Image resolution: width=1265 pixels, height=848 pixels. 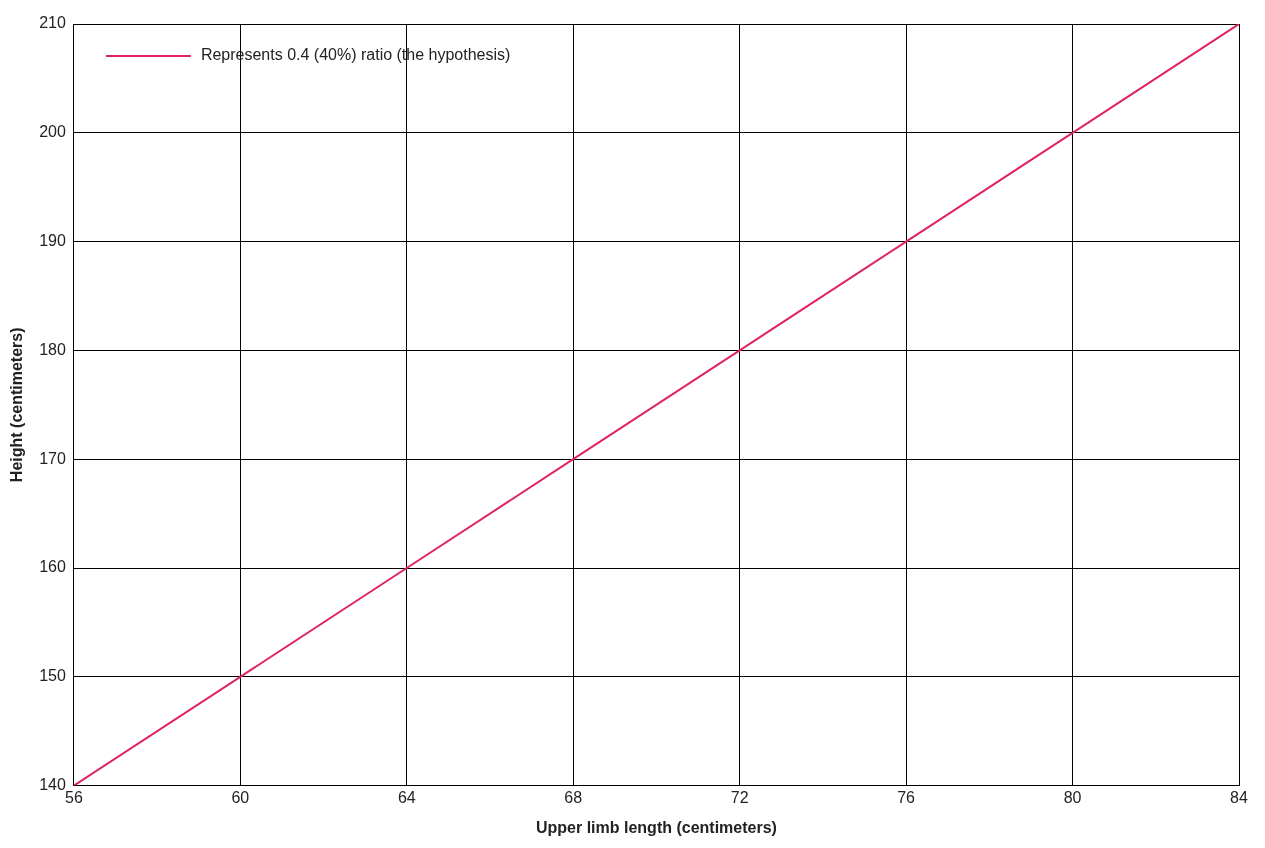 I want to click on x-tick-label: 72, so click(x=739, y=797).